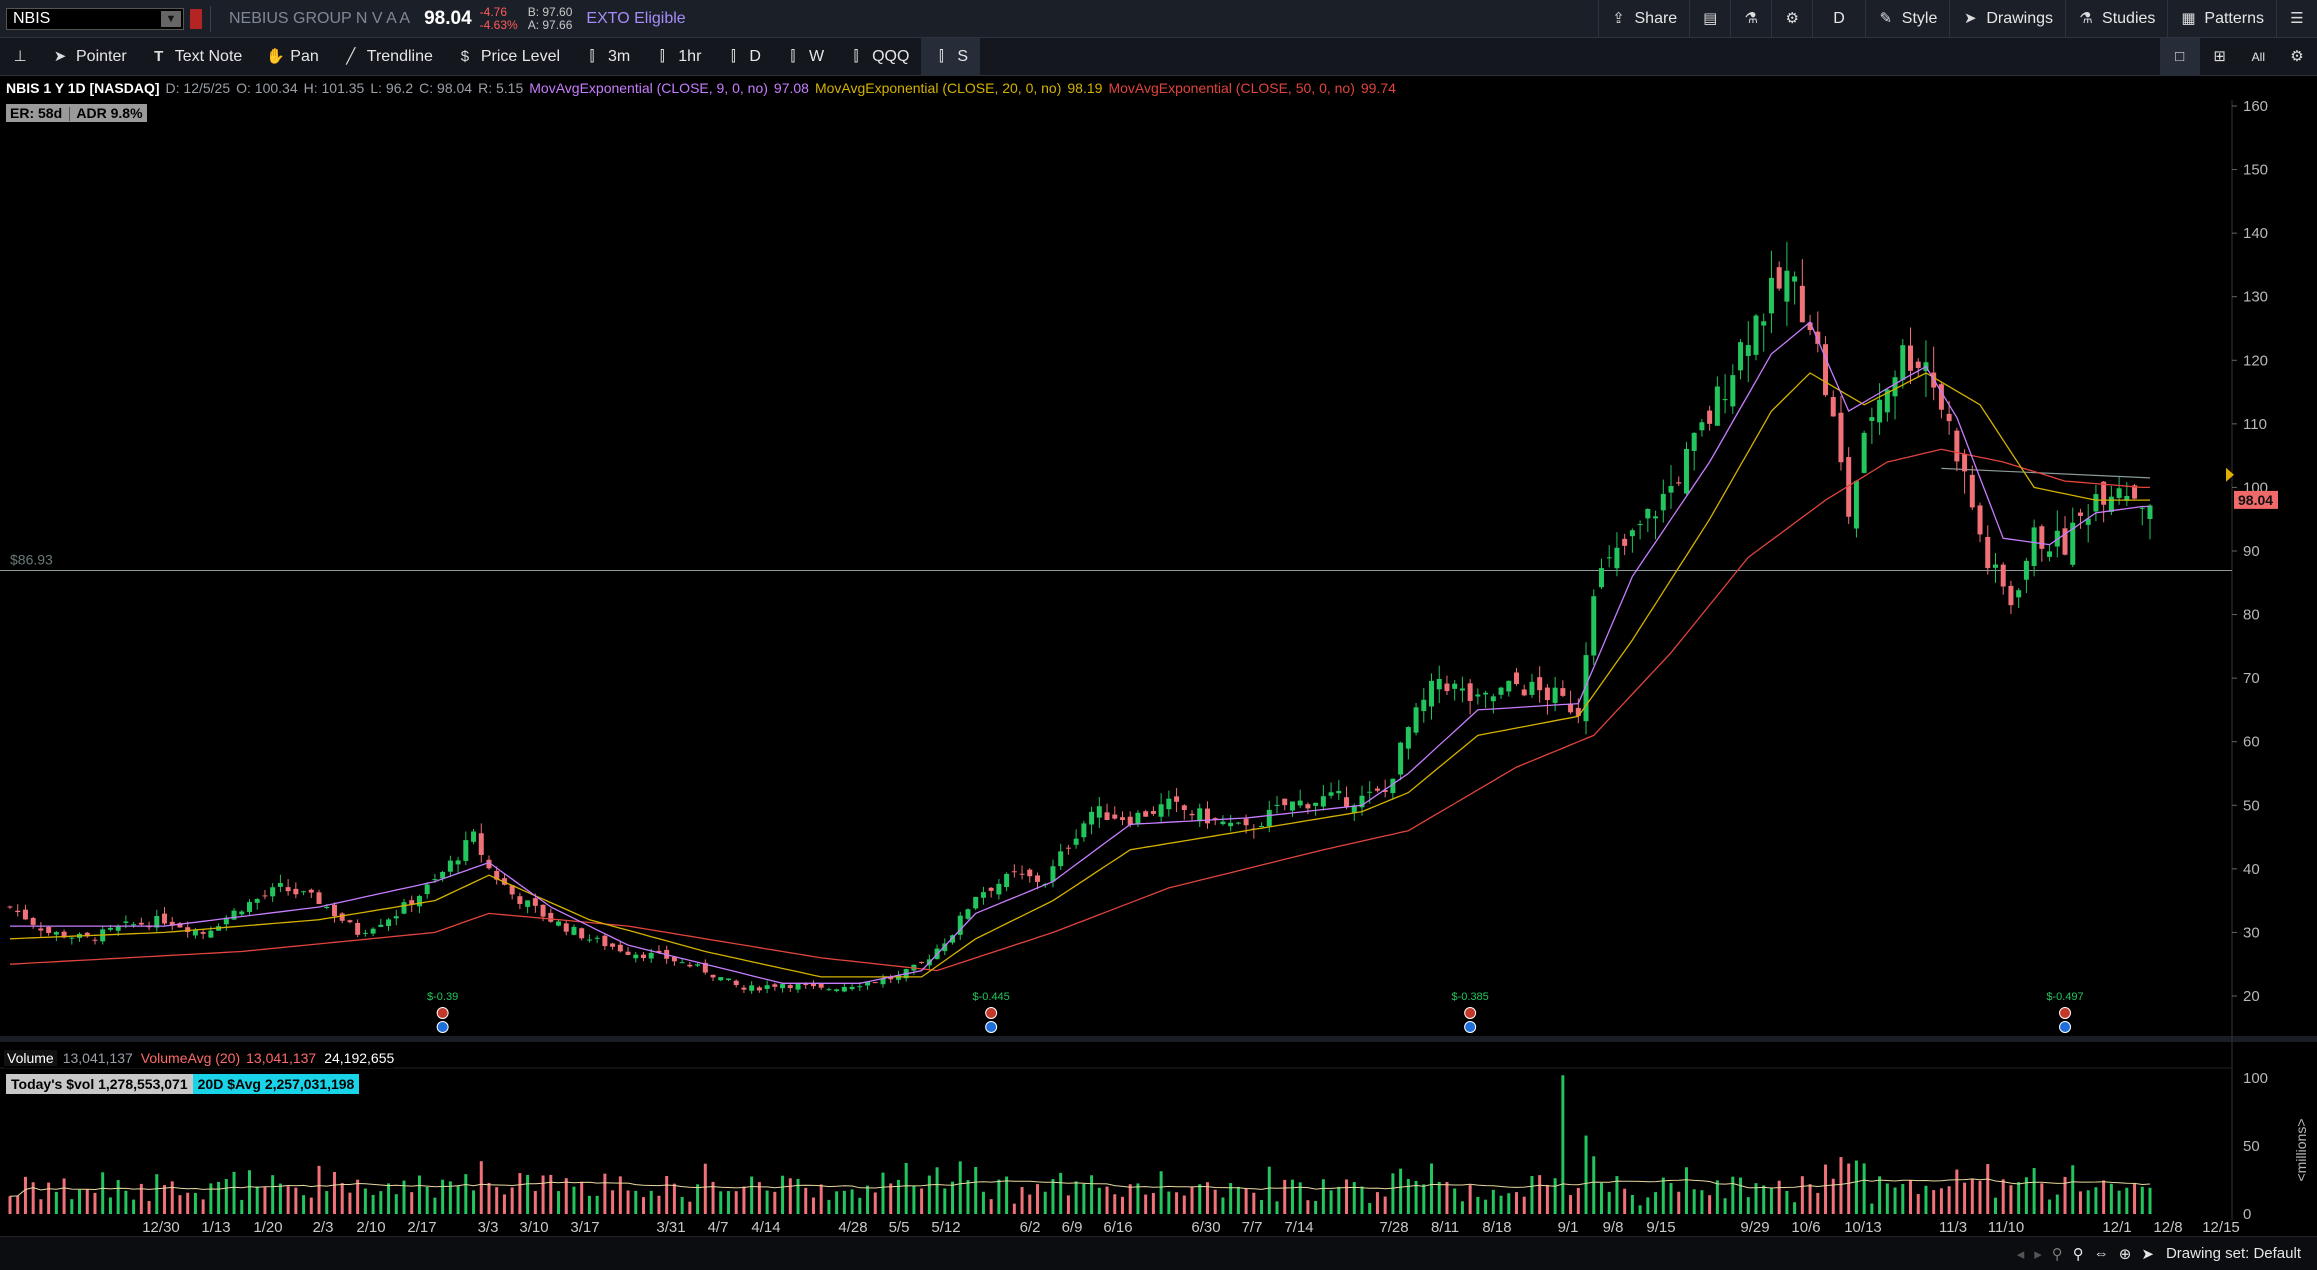  I want to click on patterns-button: ▦Patterns, so click(2221, 19).